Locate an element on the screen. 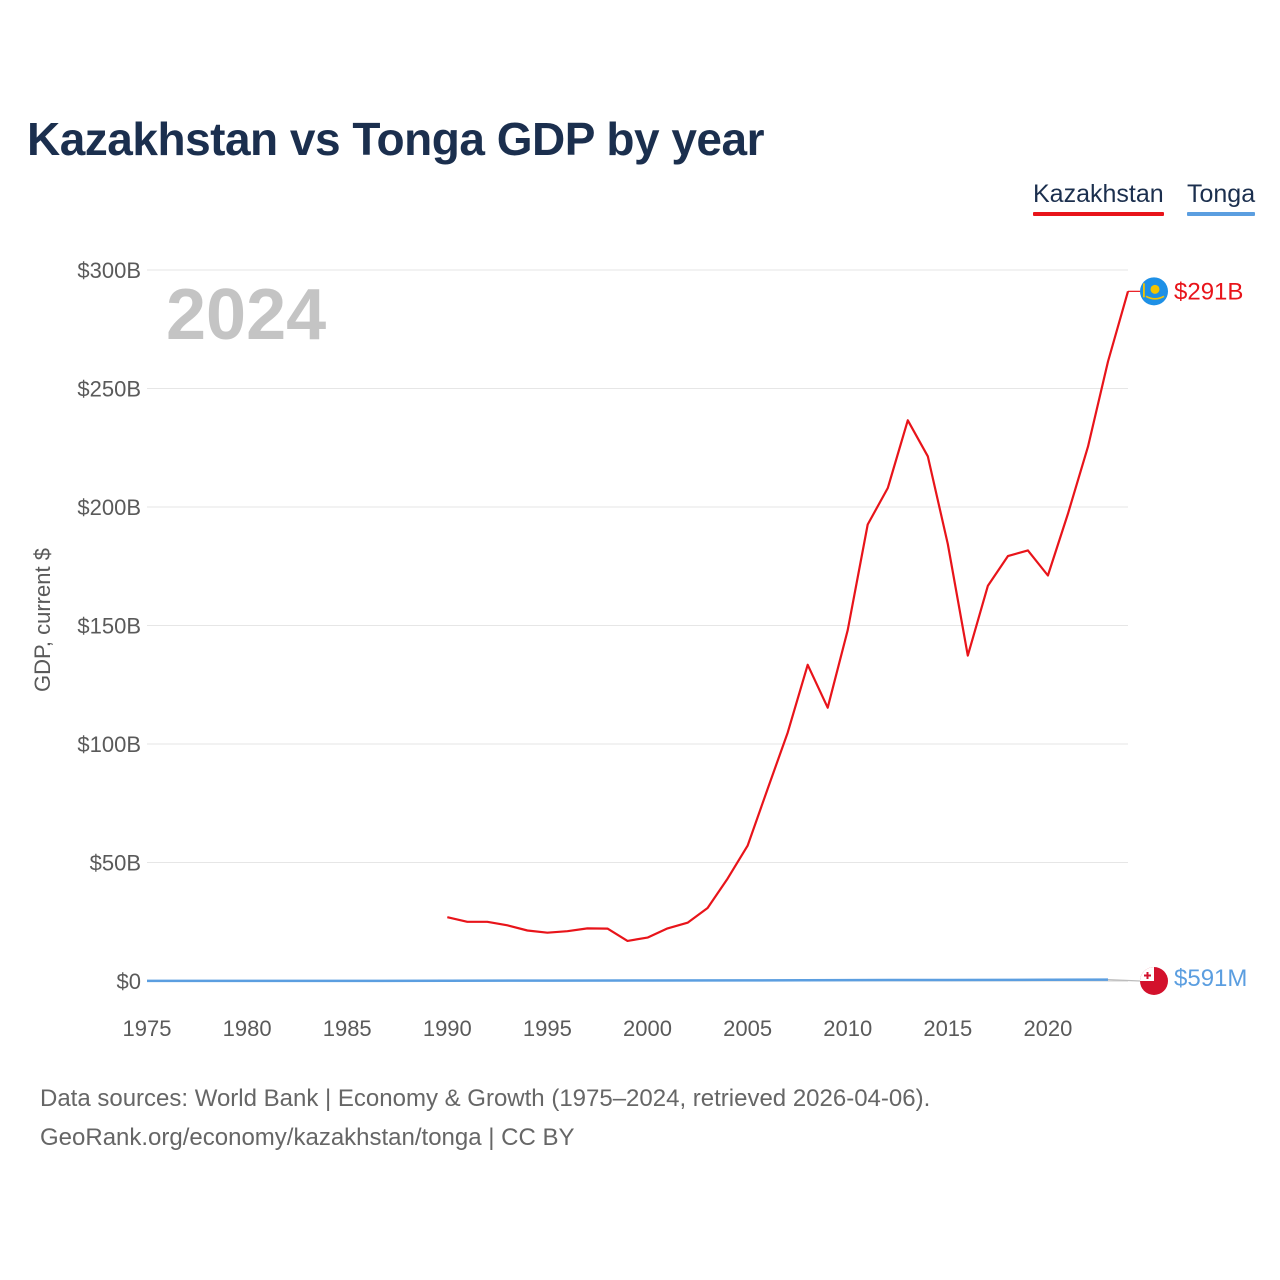 Image resolution: width=1280 pixels, height=1280 pixels. x-tick-label: 1975 is located at coordinates (147, 1028).